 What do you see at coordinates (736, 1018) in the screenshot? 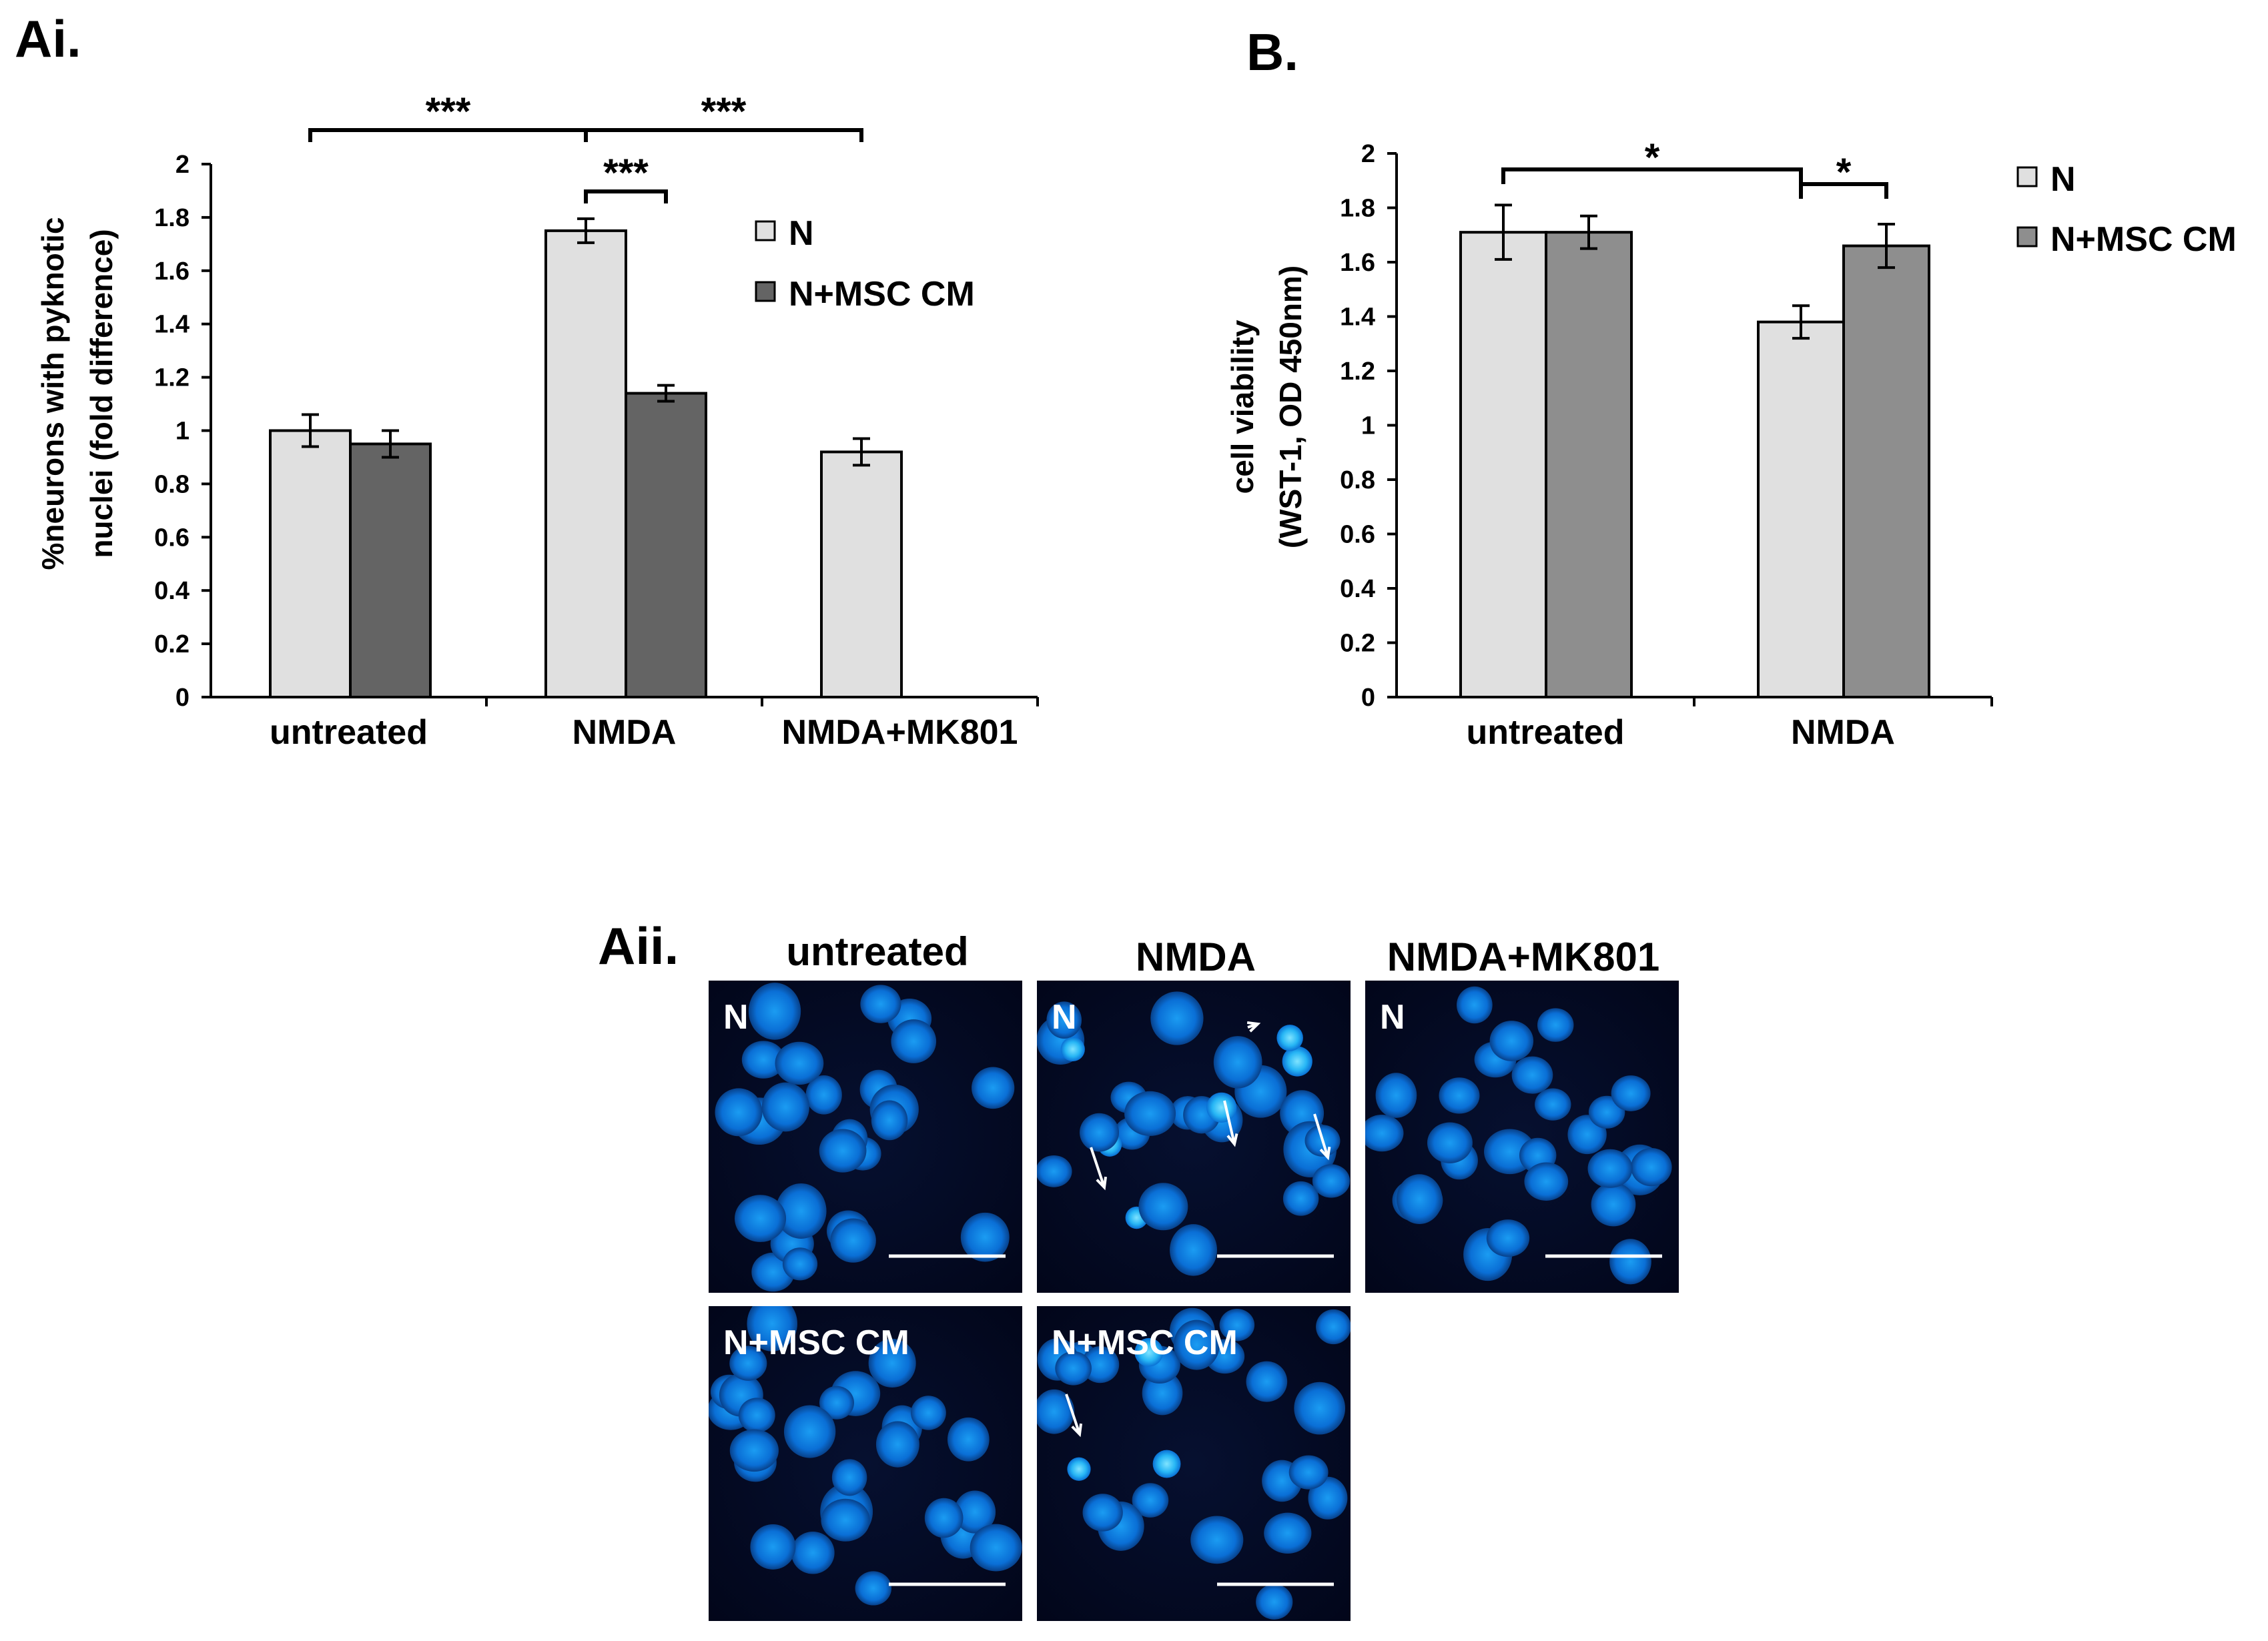
I see `micrograph-condition-label: N` at bounding box center [736, 1018].